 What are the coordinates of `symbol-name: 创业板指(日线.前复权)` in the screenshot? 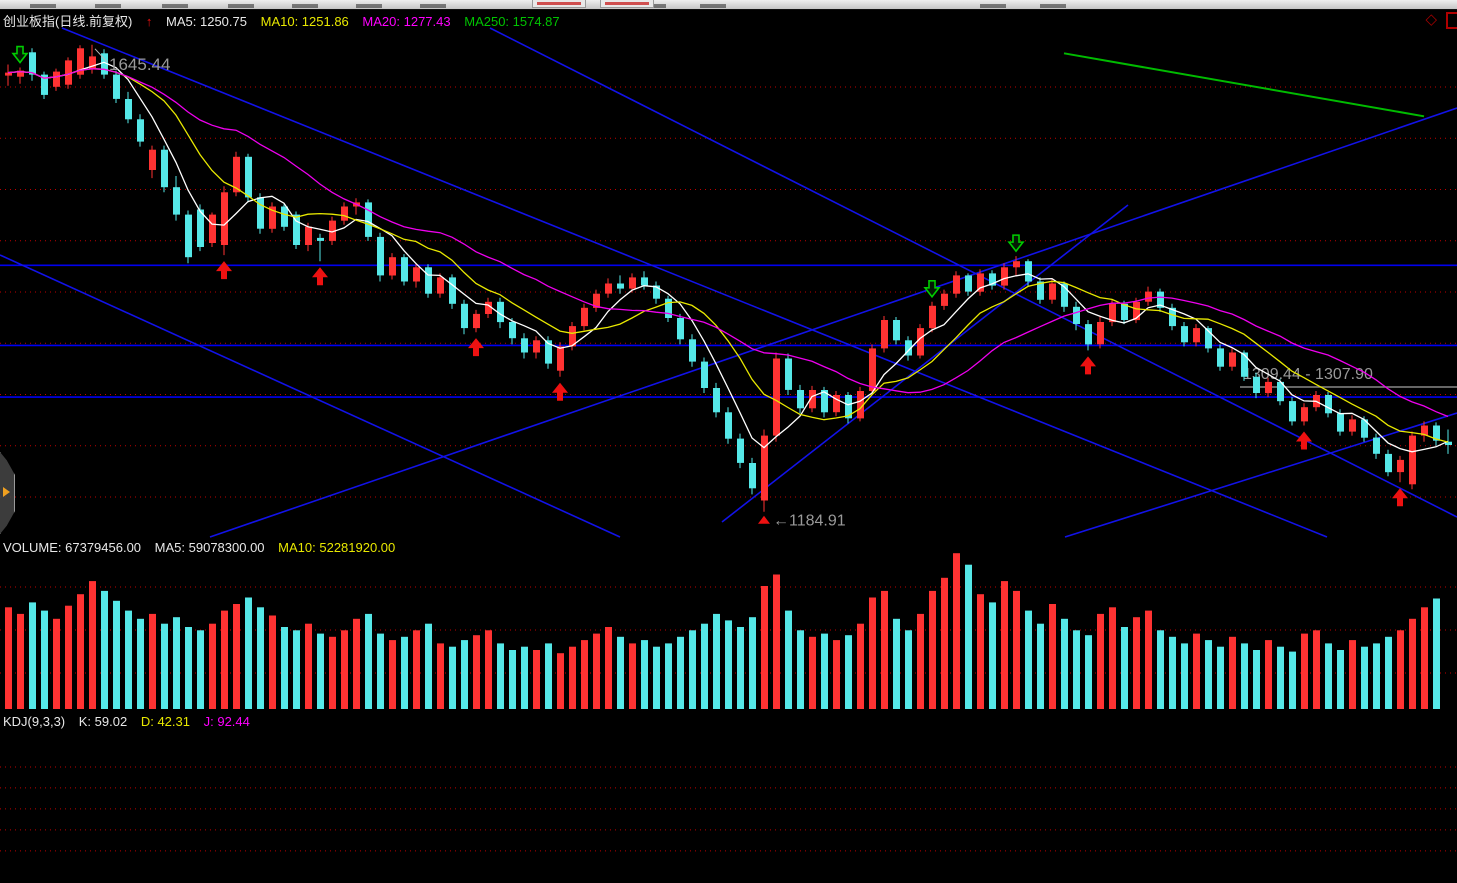 It's located at (68, 21).